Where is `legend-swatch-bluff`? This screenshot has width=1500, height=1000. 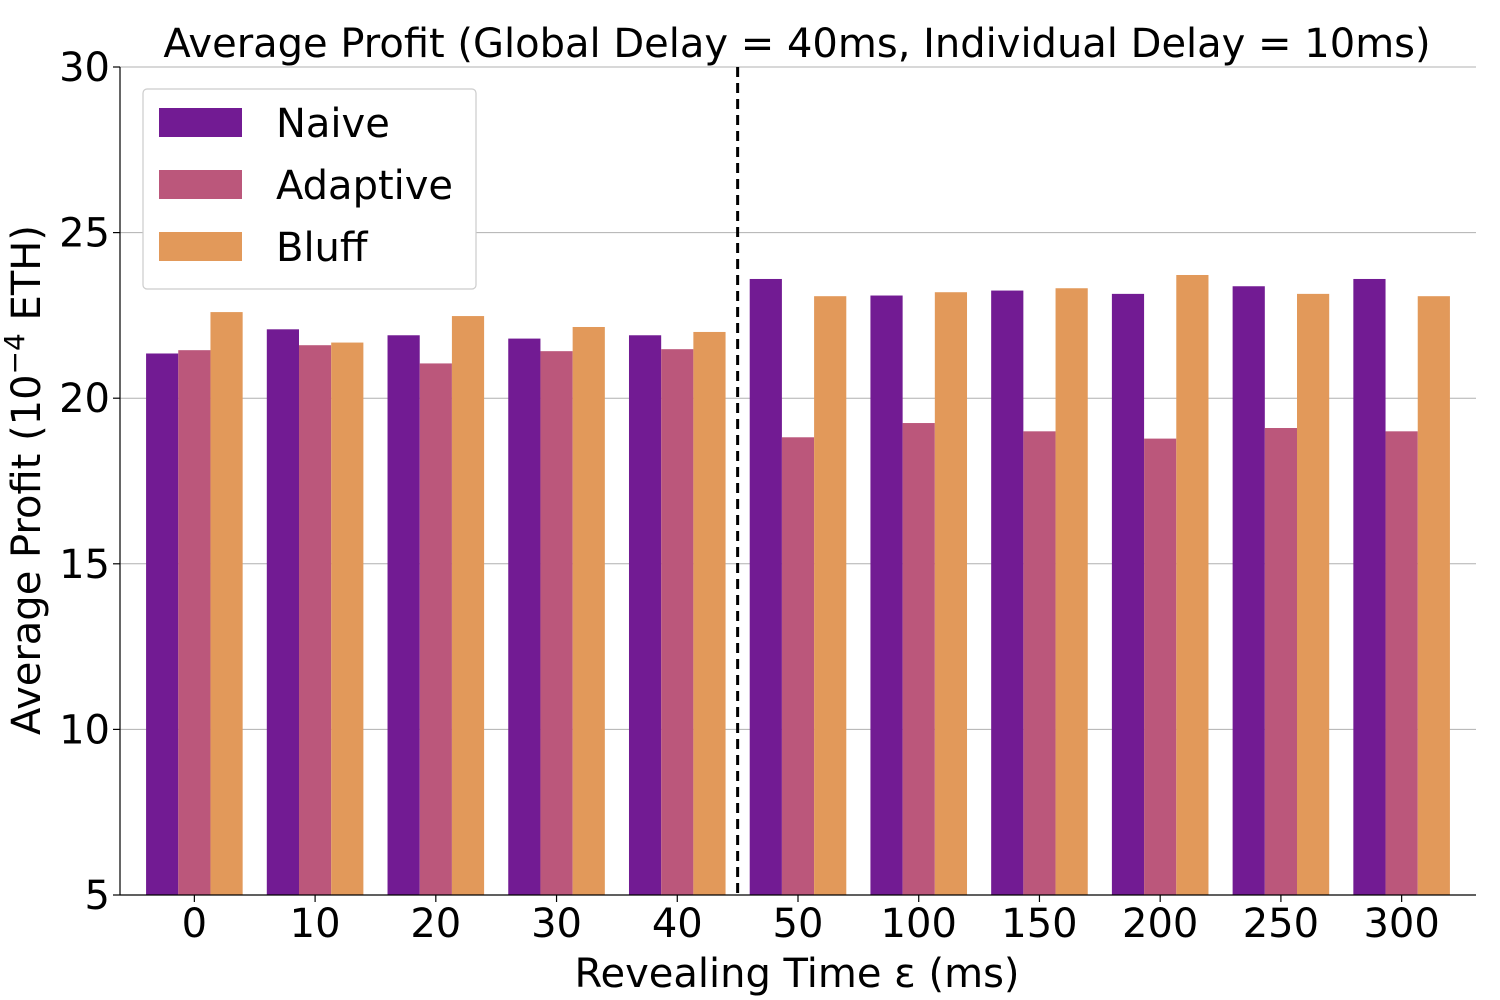
legend-swatch-bluff is located at coordinates (200, 246).